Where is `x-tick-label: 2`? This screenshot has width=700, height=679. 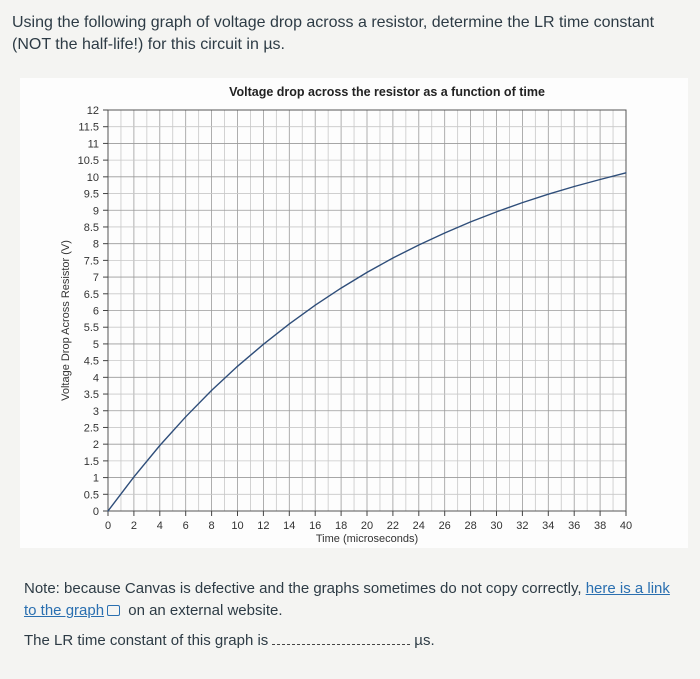
x-tick-label: 2 is located at coordinates (134, 526).